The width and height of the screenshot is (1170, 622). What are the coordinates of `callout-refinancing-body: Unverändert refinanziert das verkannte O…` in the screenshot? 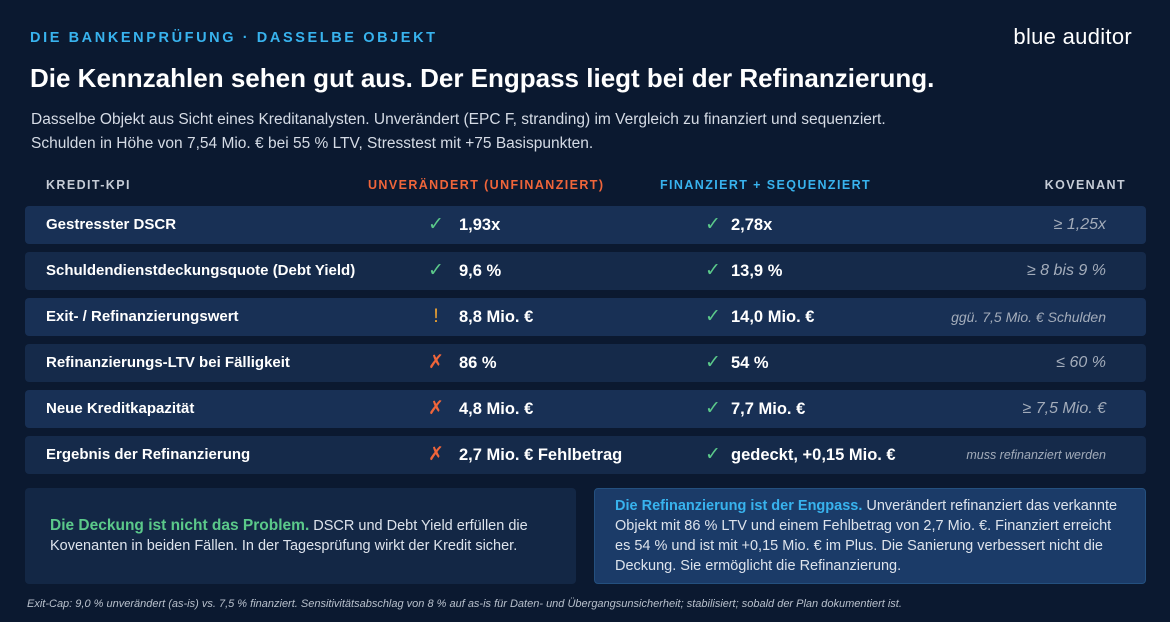 It's located at (866, 536).